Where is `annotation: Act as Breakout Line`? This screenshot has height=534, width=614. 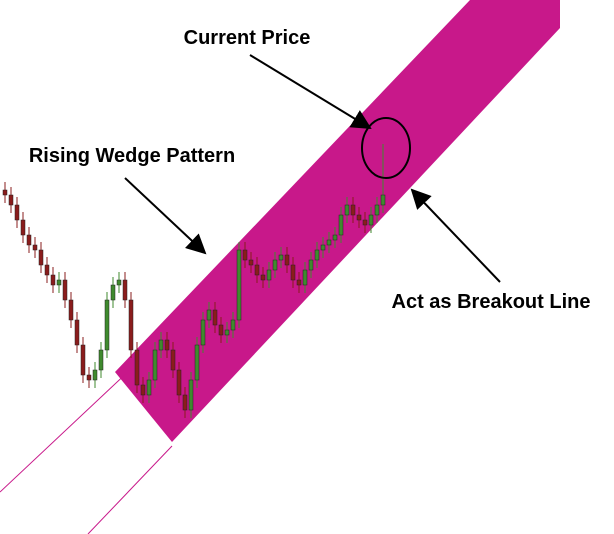
annotation: Act as Breakout Line is located at coordinates (491, 302).